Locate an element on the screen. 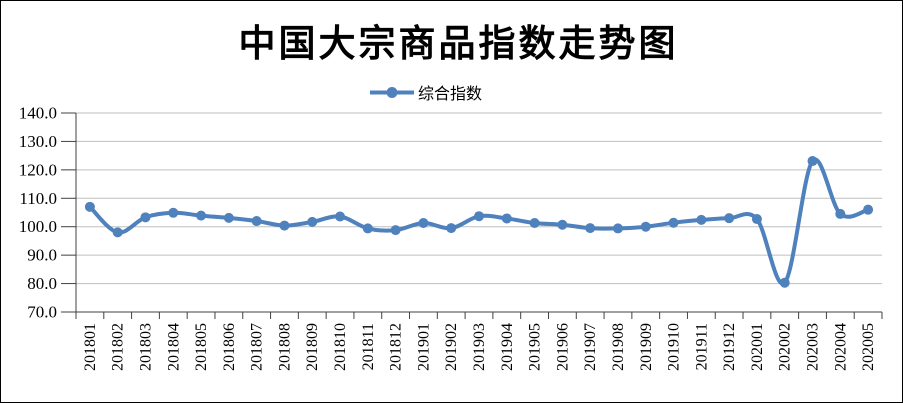 This screenshot has height=403, width=903. x-axis-label: 202002 is located at coordinates (785, 347).